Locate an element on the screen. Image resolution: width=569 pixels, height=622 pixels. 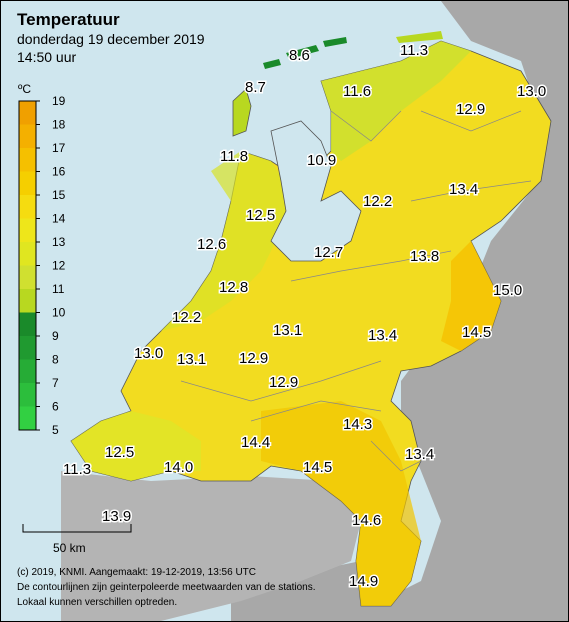
station-temperature-label: 12.8 is located at coordinates (233, 287).